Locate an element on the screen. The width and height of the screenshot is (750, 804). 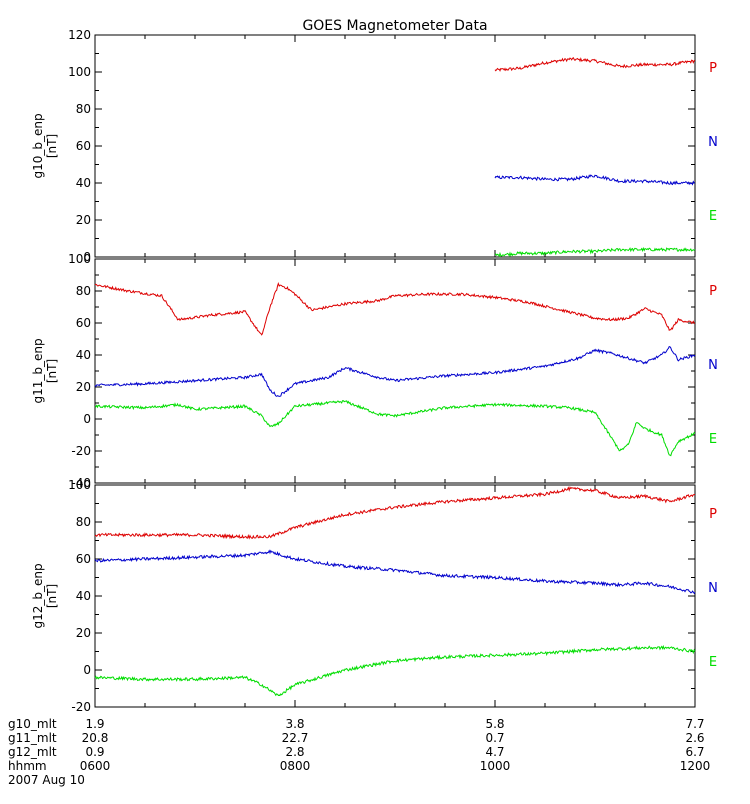
footer-value-g10_mlt: 3.8 is located at coordinates (294, 724).